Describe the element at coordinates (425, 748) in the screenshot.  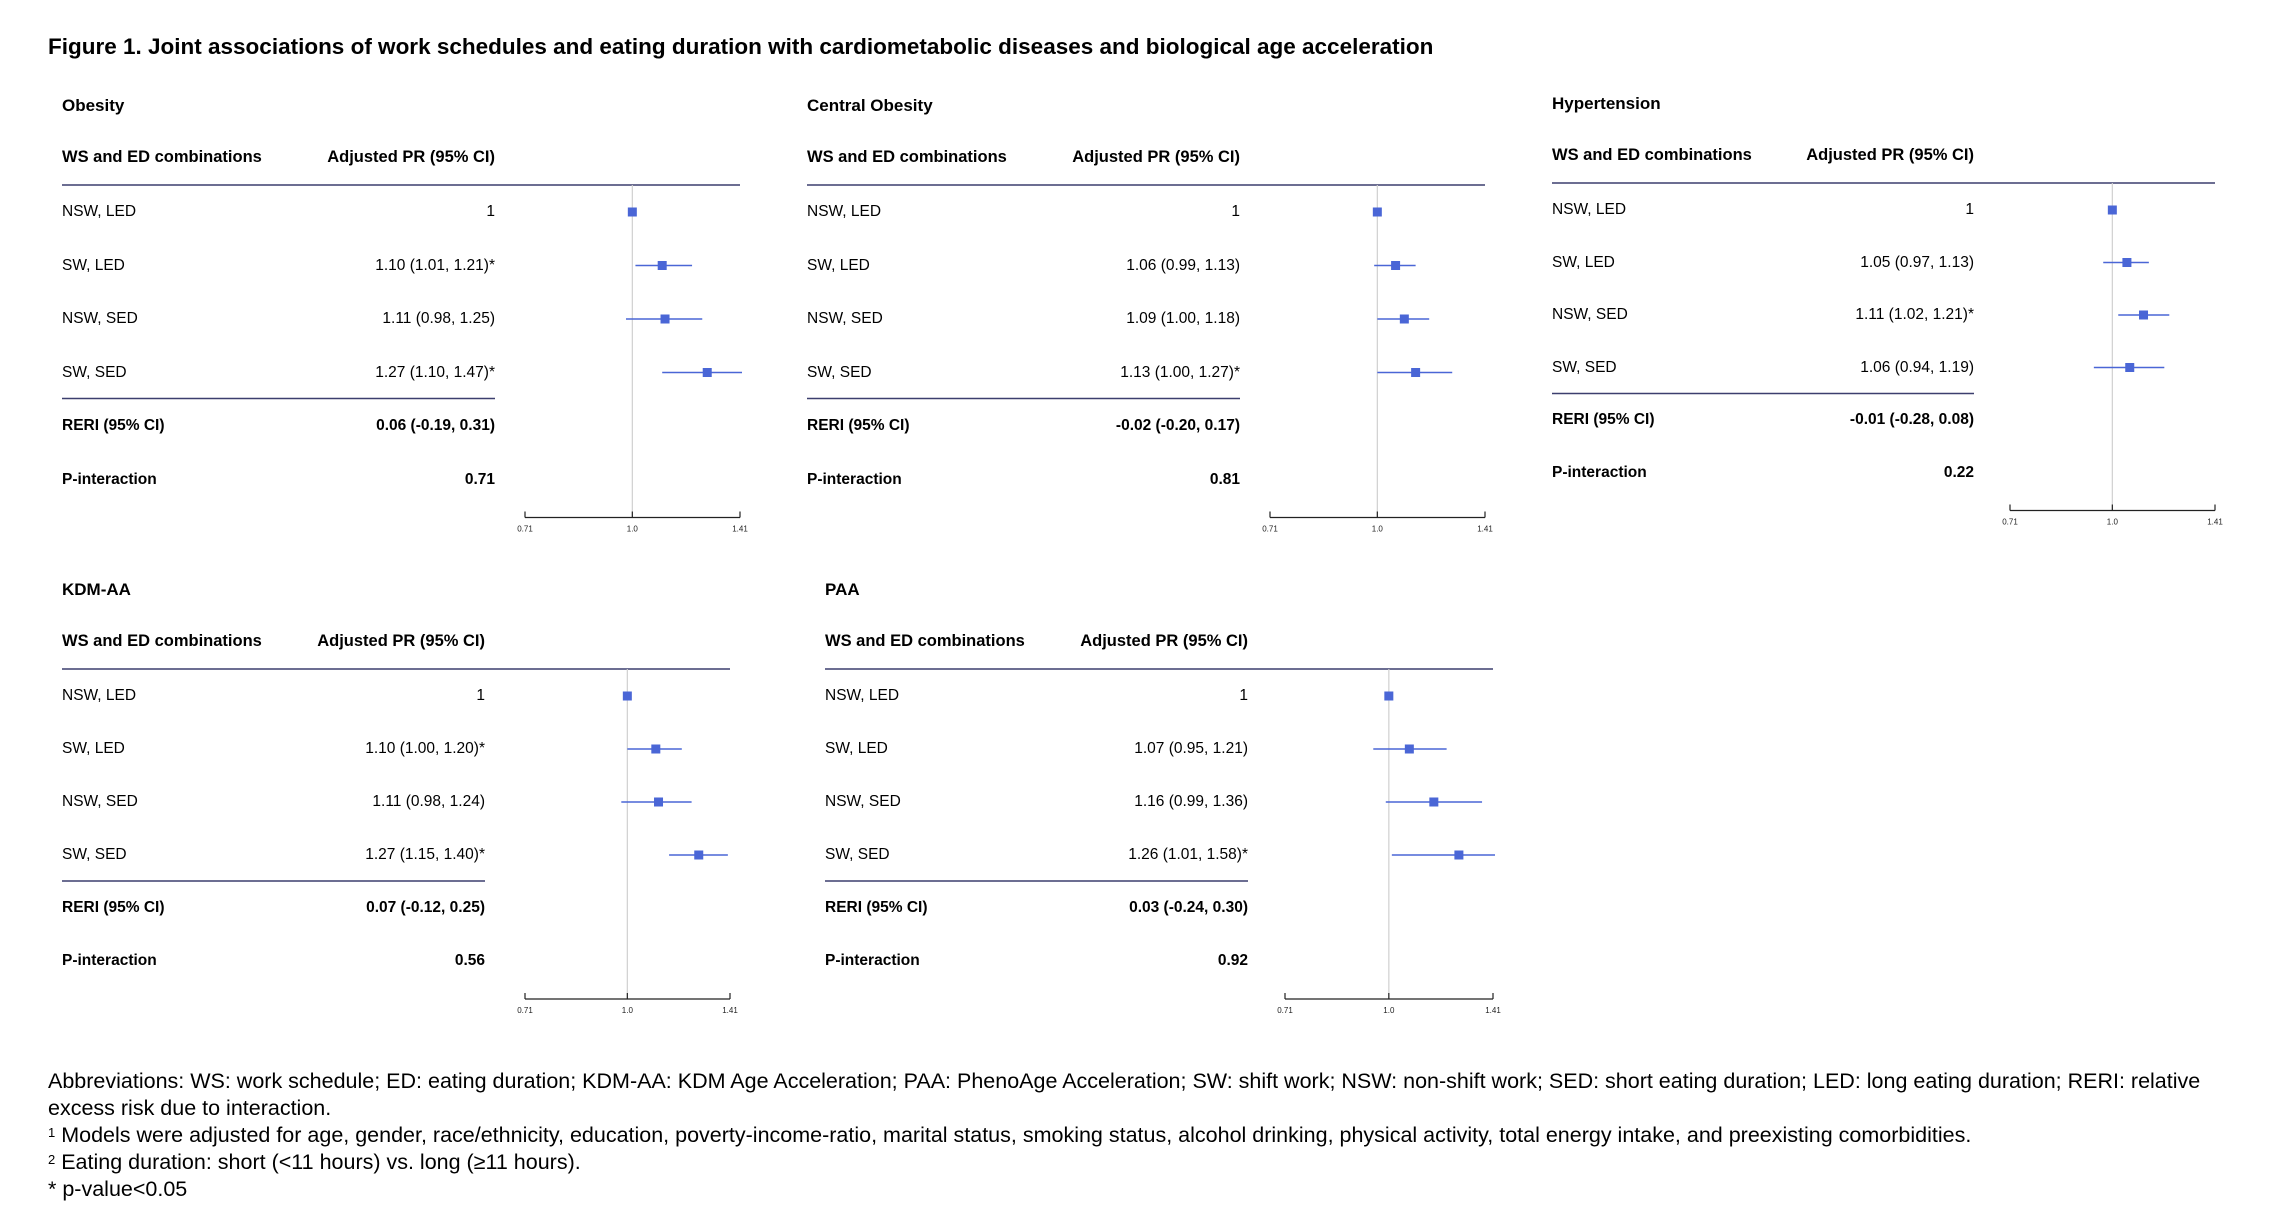
I see `row-estimate-text: 1.10 (1.00, 1.20)*` at that location.